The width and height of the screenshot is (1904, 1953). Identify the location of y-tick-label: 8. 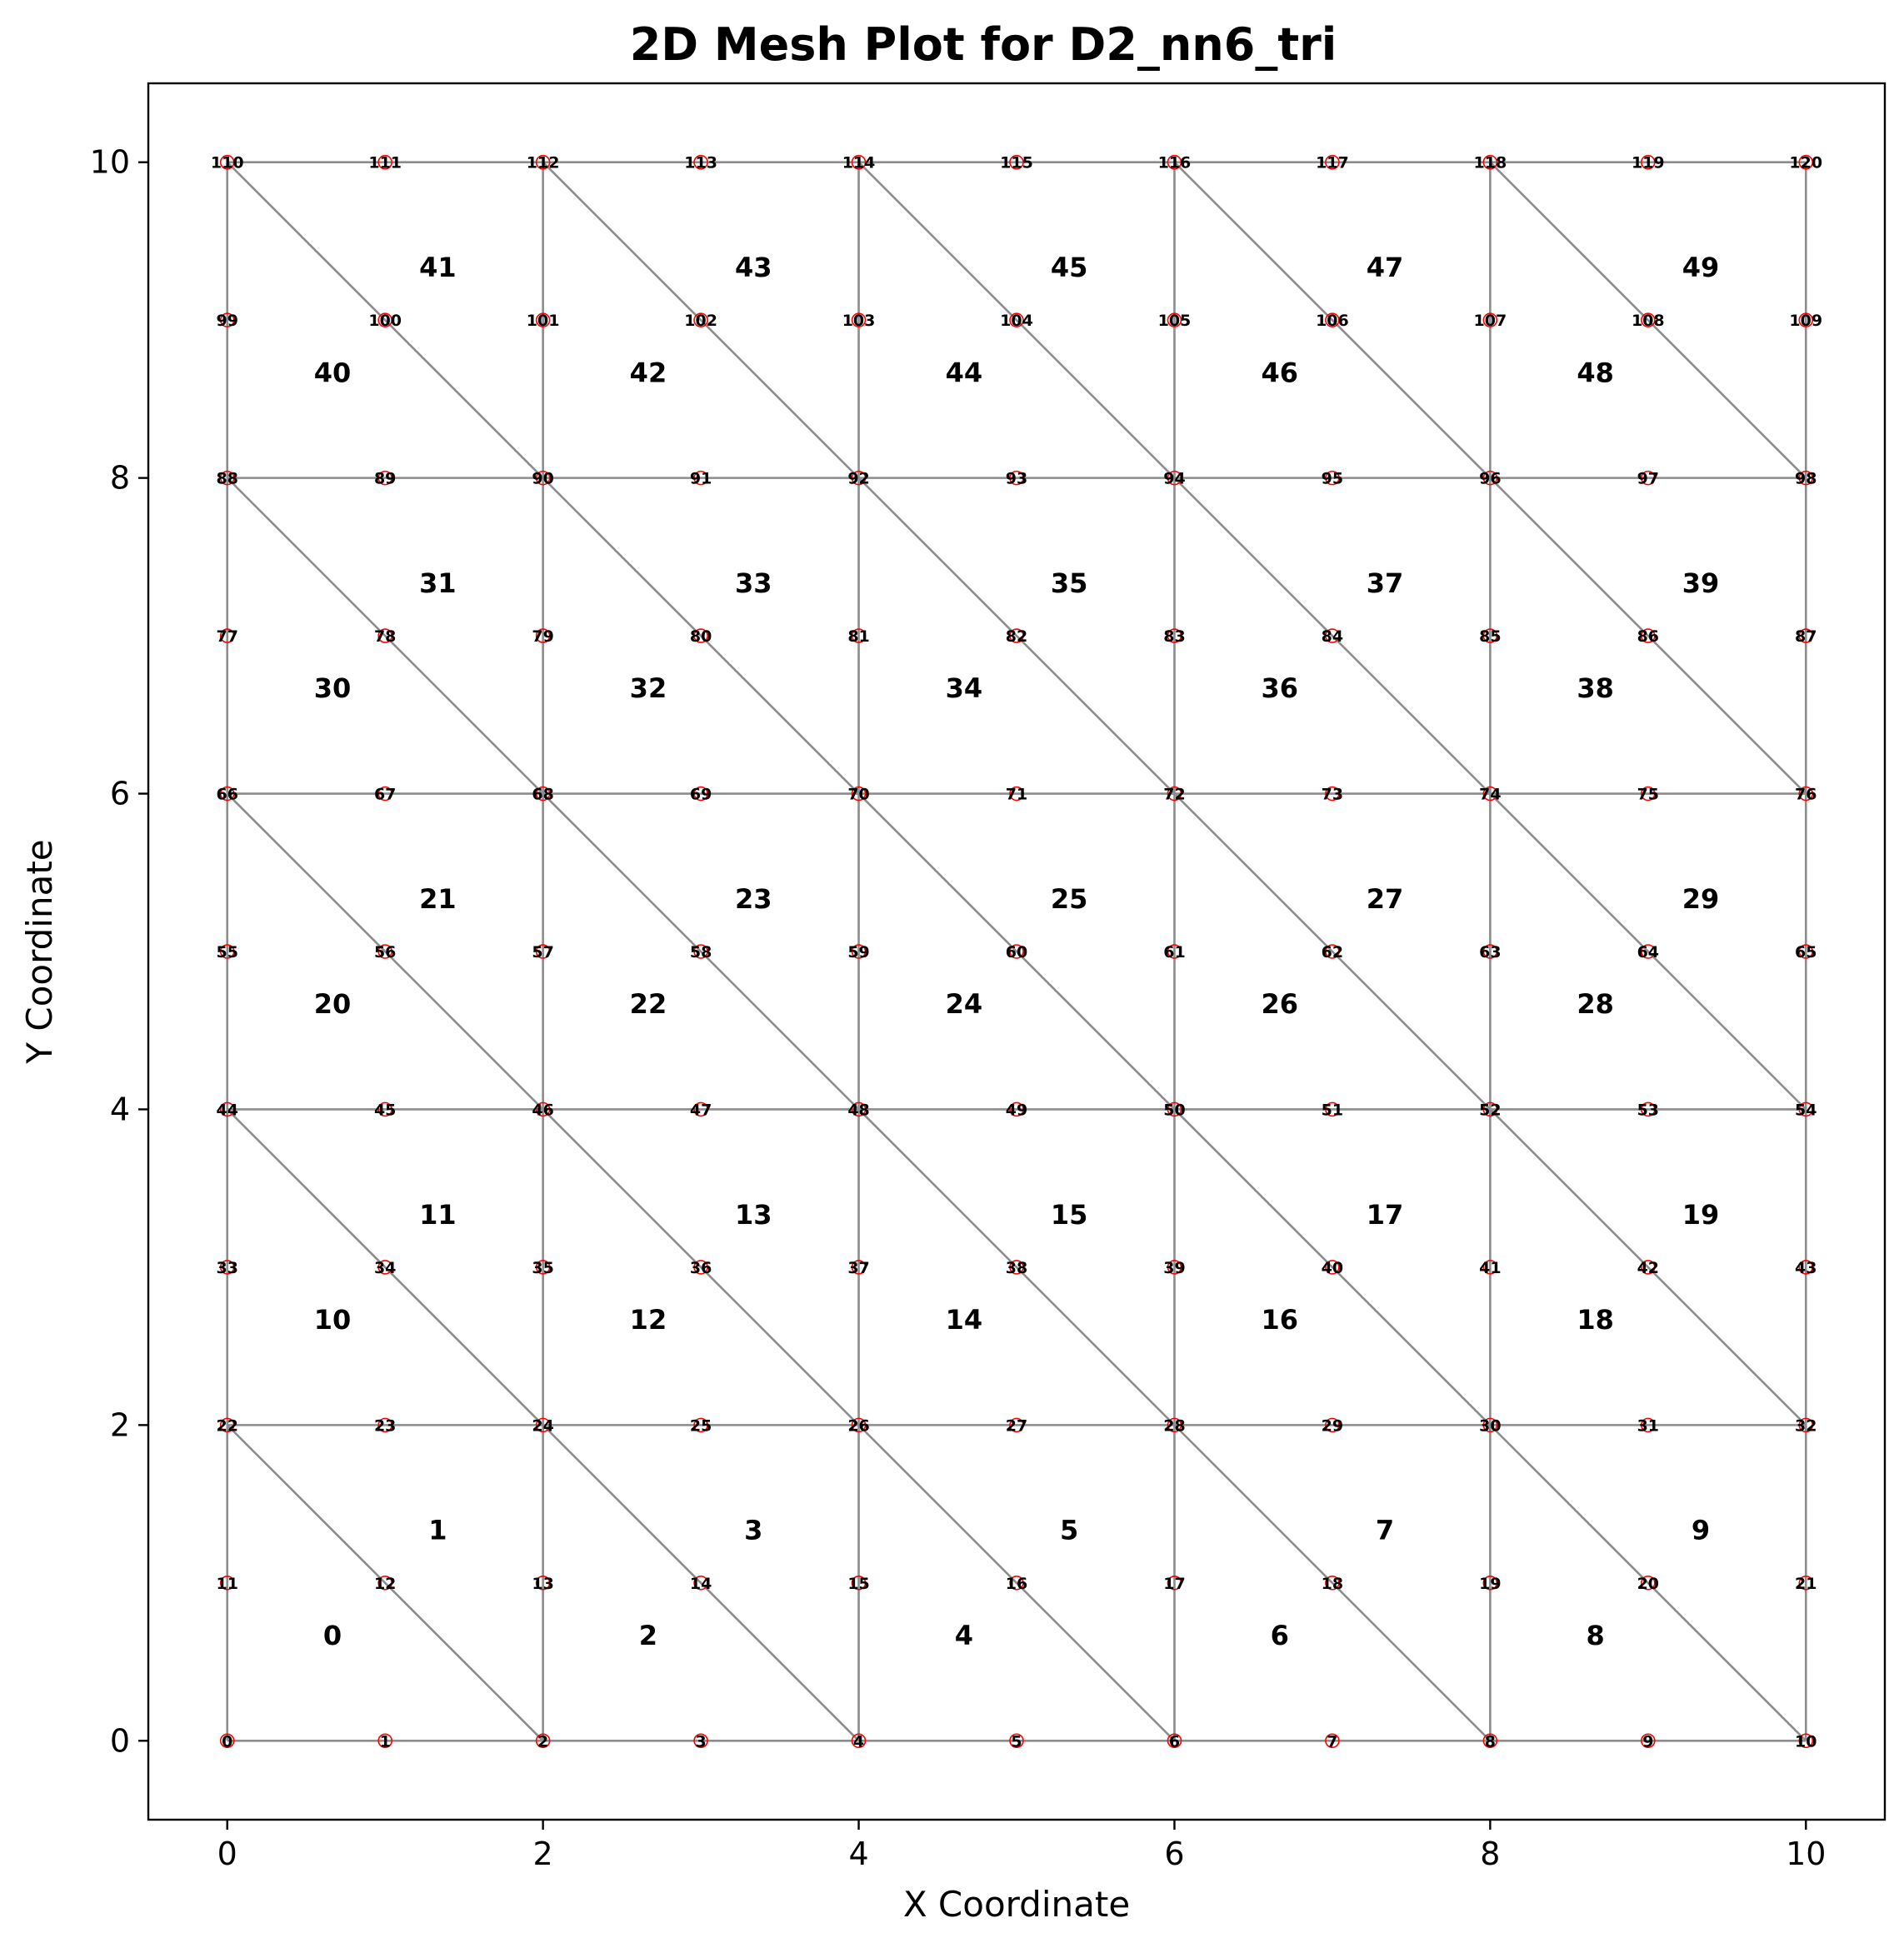
(120, 478).